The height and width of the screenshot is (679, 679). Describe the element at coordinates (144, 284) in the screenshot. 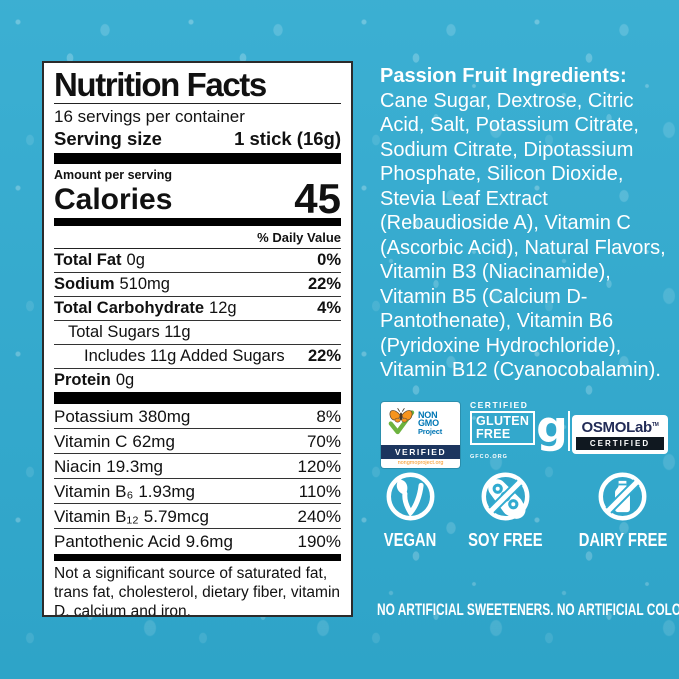

I see `nutrient-amount: 510mg` at that location.